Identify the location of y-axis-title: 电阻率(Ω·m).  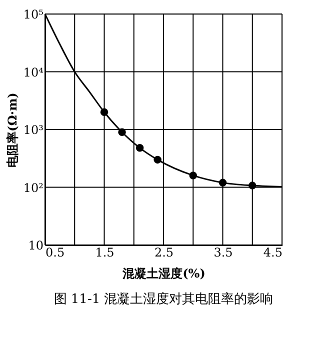
(12, 130).